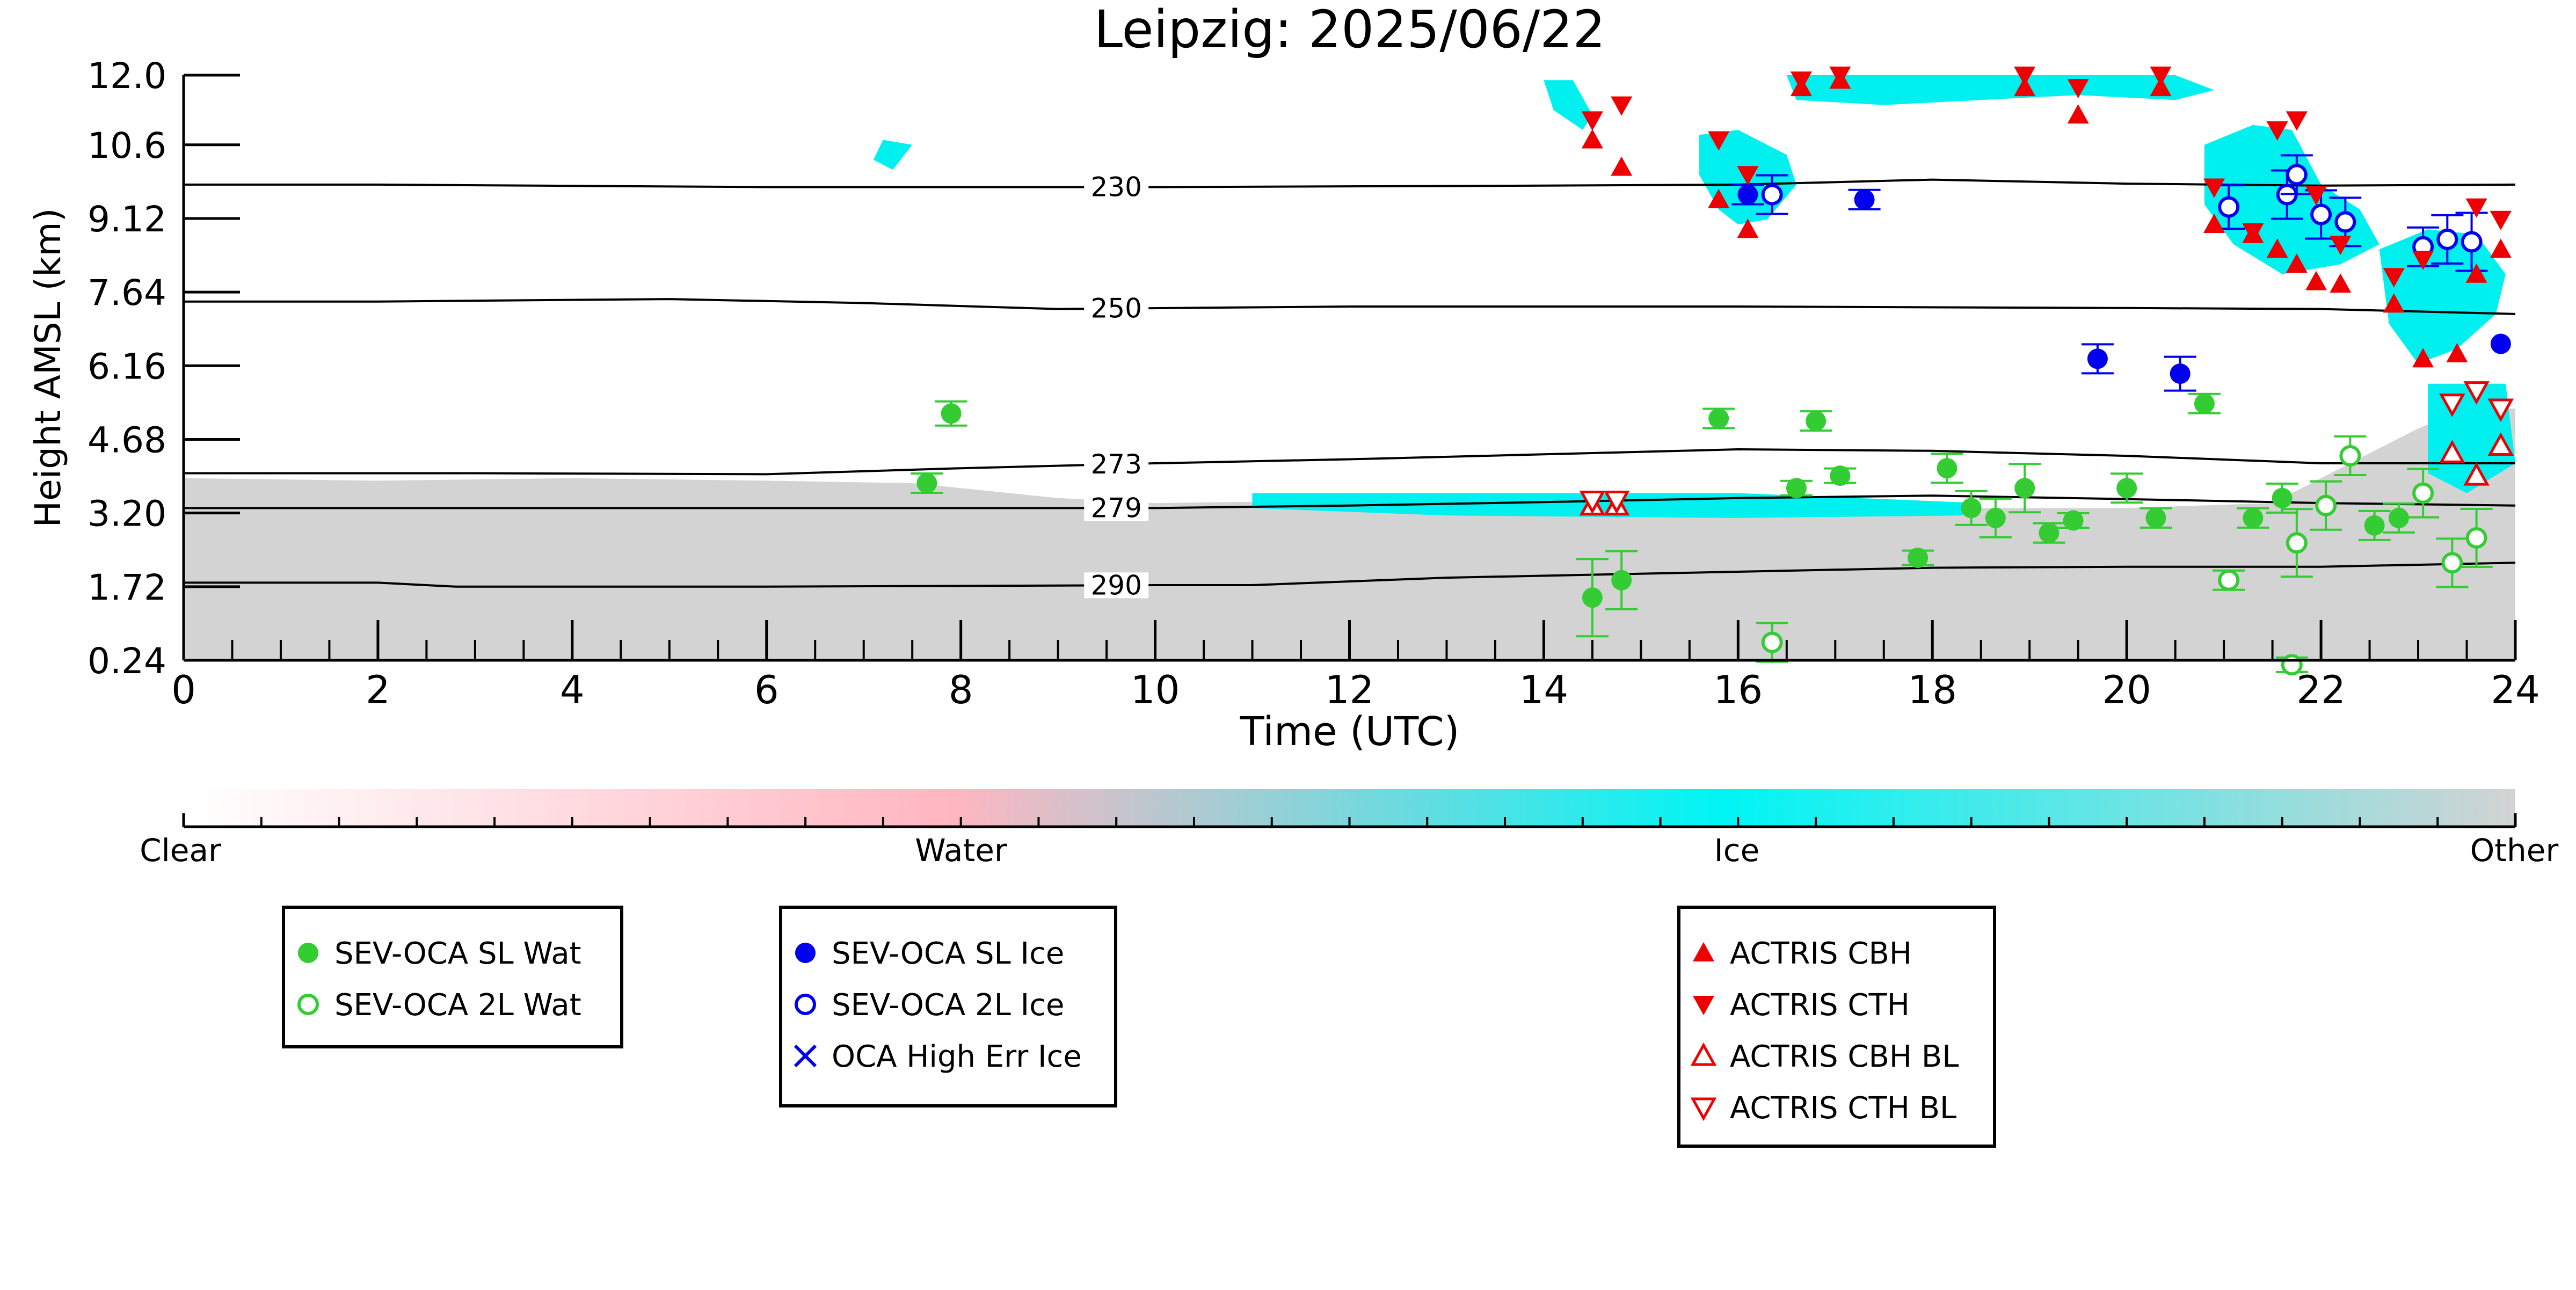 The image size is (2576, 1290). I want to click on legend-label: ACTRIS CBH, so click(1821, 953).